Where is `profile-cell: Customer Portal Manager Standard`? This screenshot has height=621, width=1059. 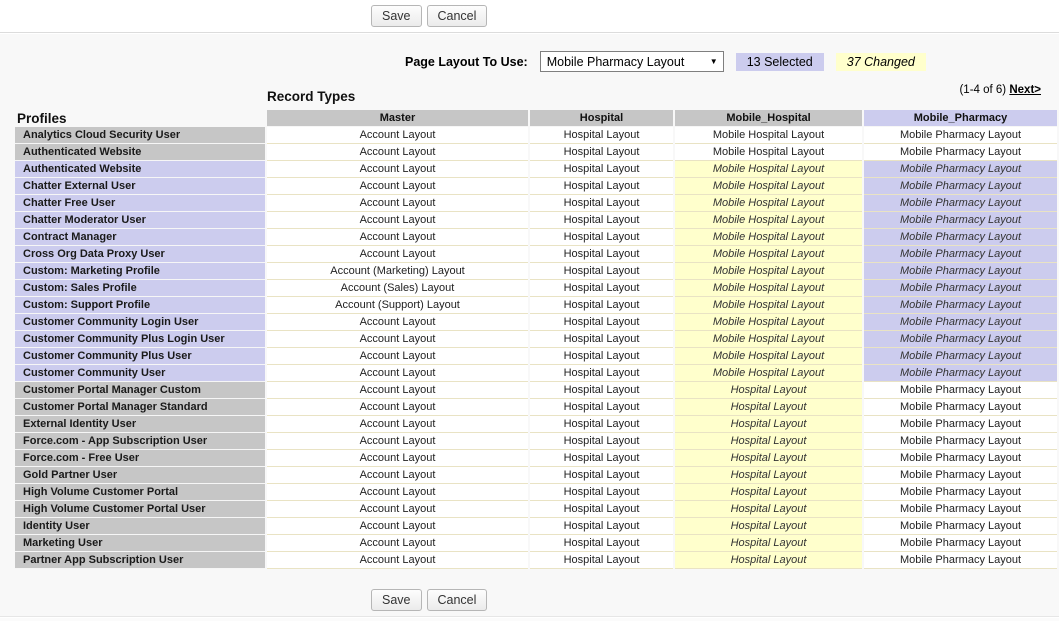 profile-cell: Customer Portal Manager Standard is located at coordinates (140, 407).